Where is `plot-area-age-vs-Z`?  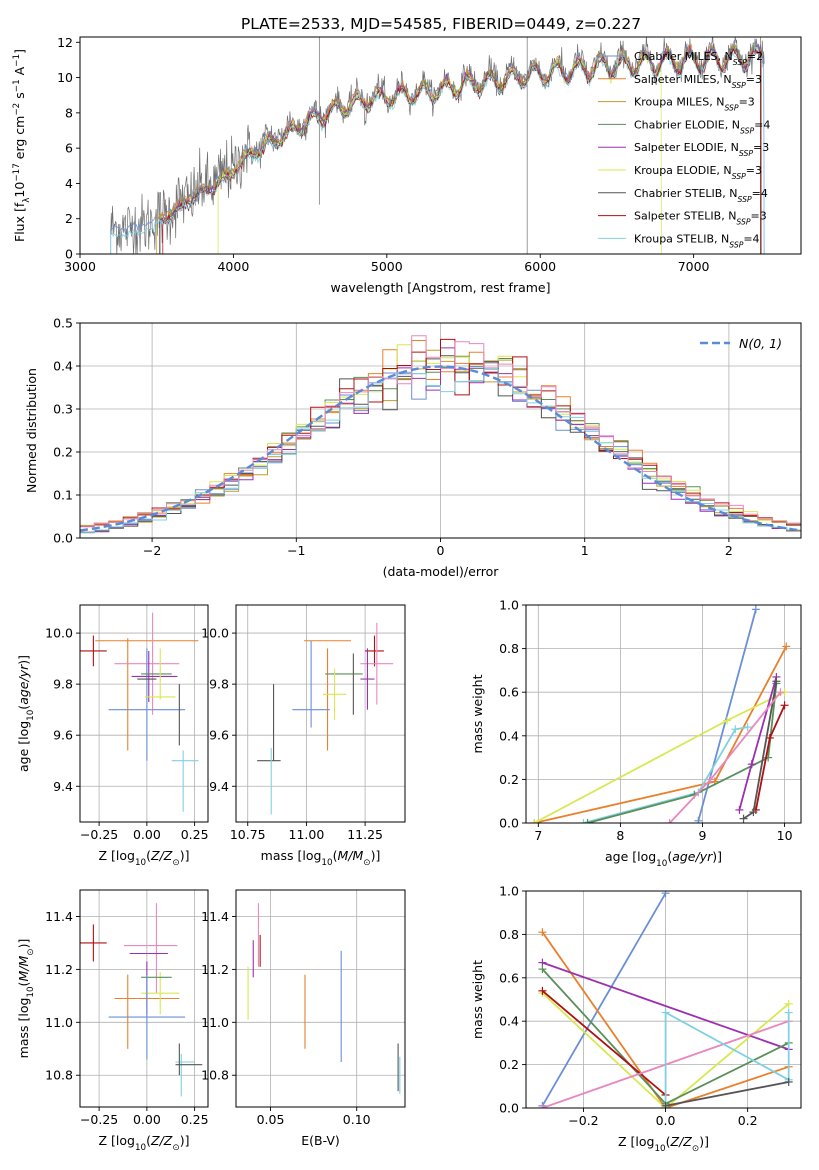 plot-area-age-vs-Z is located at coordinates (139, 712).